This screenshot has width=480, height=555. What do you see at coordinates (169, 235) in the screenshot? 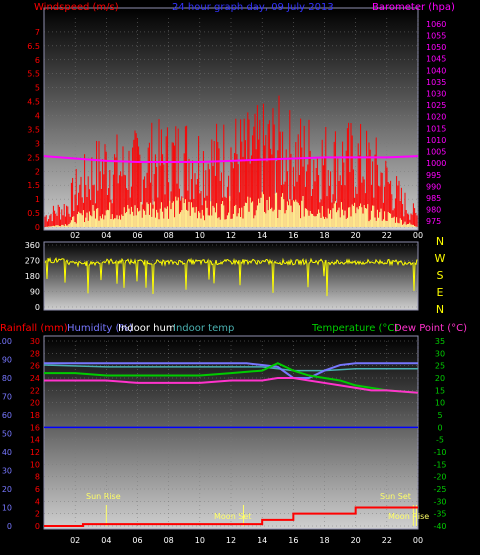
I see `wind-x-tick-label: 08` at bounding box center [169, 235].